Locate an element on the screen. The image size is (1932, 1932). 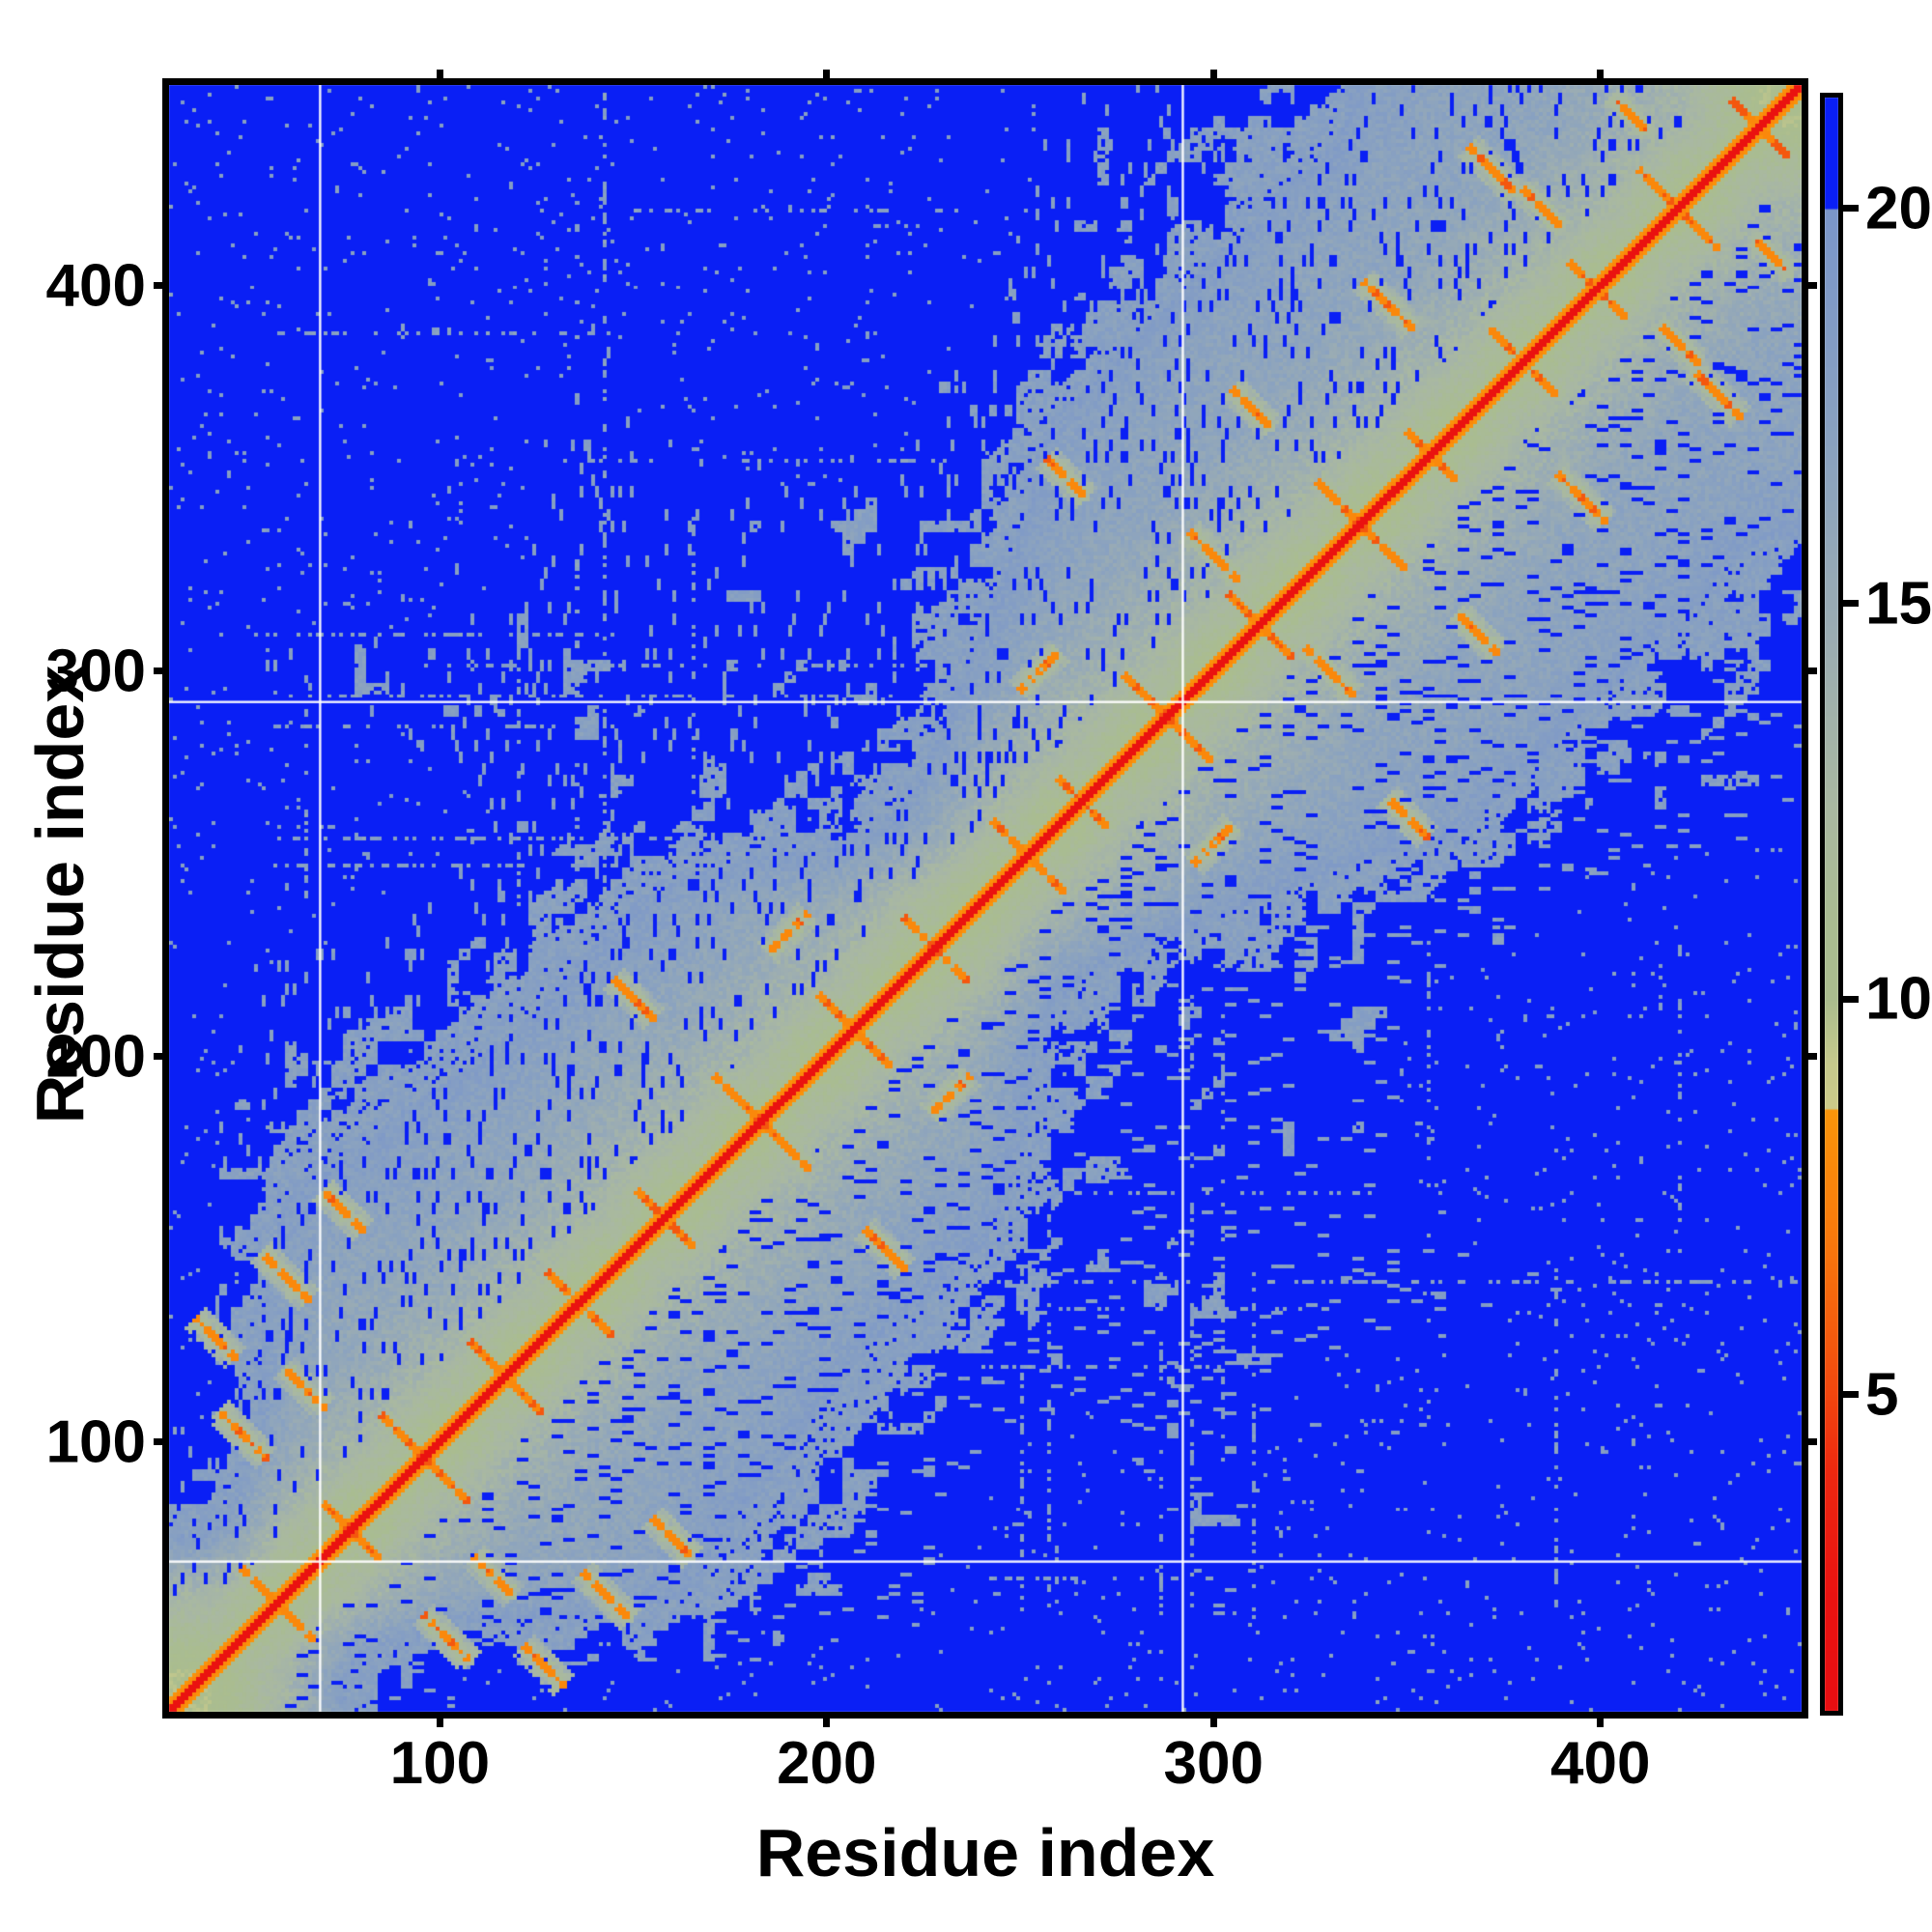
colorbar-tick-label-5: 5 is located at coordinates (1882, 1395).